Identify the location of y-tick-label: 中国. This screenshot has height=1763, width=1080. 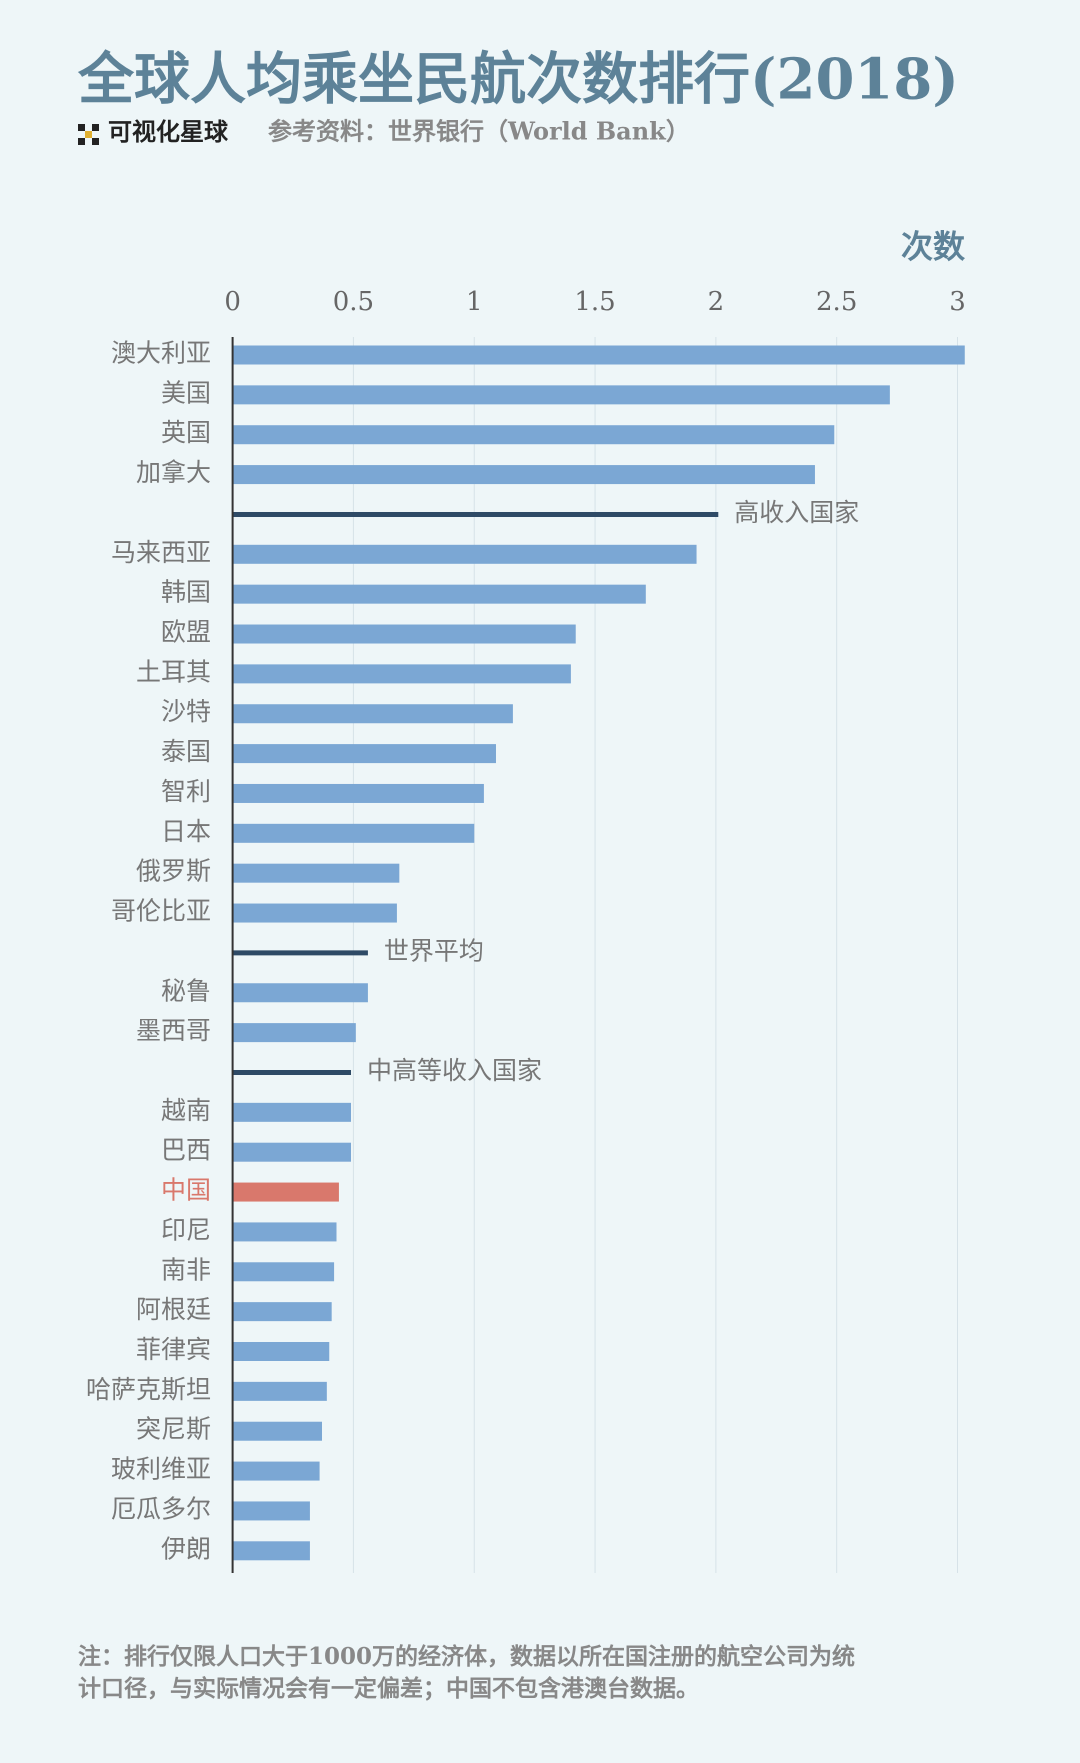
(186, 1190).